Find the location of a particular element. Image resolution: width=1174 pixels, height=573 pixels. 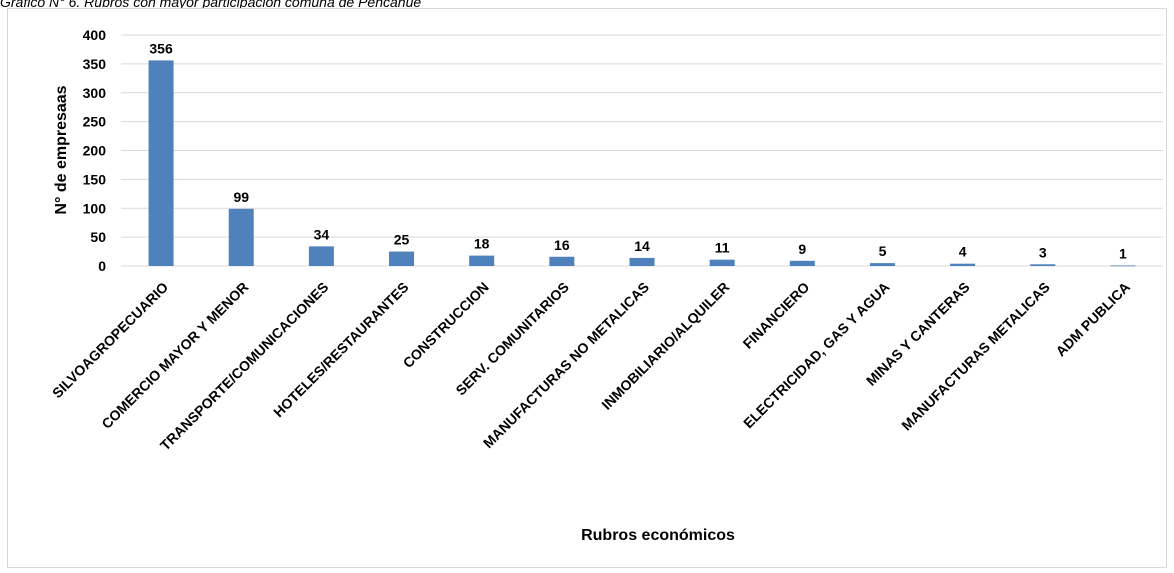

x-tick-label: ADM PUBLICA is located at coordinates (1092, 319).